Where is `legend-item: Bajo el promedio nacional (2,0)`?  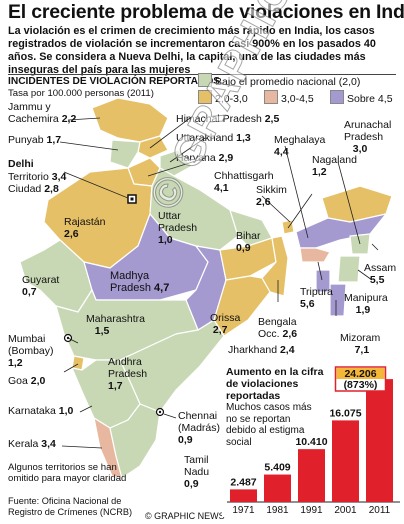
legend-item: Bajo el promedio nacional (2,0) is located at coordinates (279, 80).